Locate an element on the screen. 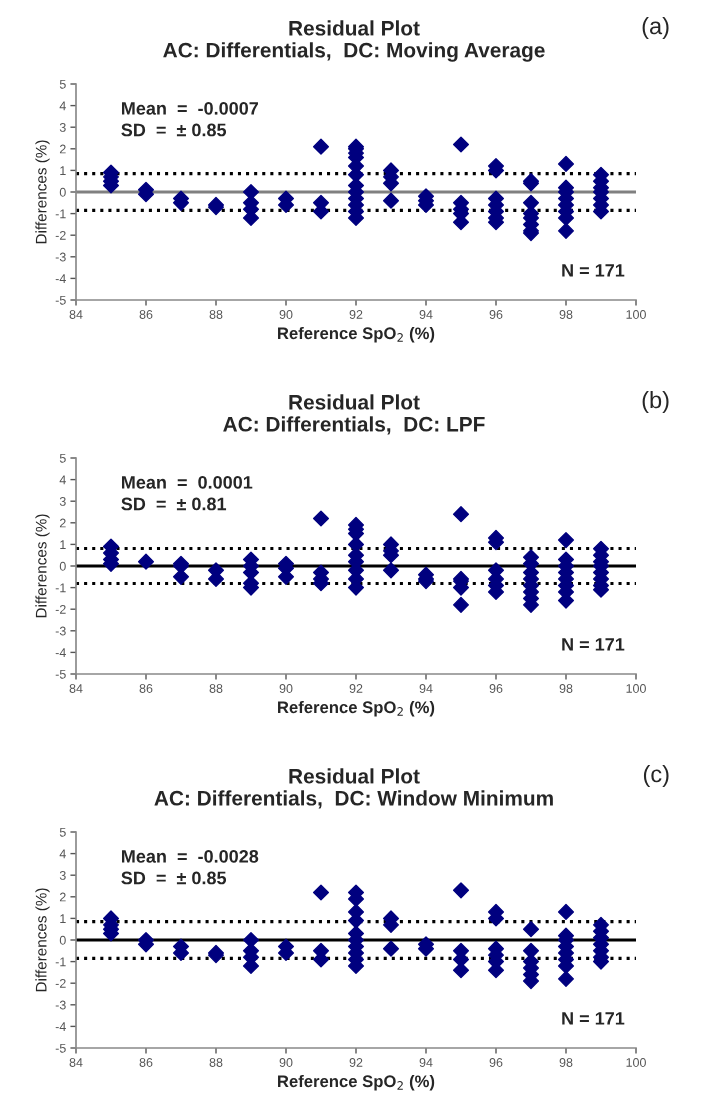 The width and height of the screenshot is (708, 1120). text: (a) is located at coordinates (655, 28).